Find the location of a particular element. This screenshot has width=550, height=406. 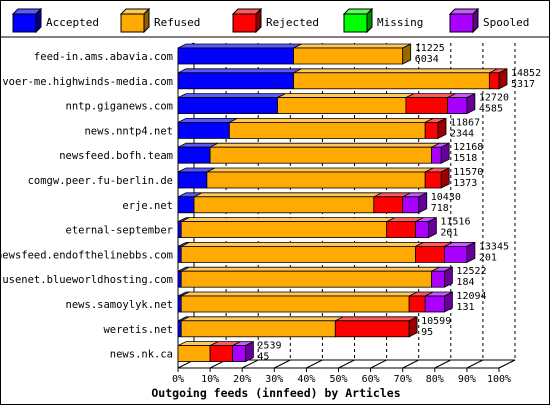

legend-label: Accepted is located at coordinates (72, 22).